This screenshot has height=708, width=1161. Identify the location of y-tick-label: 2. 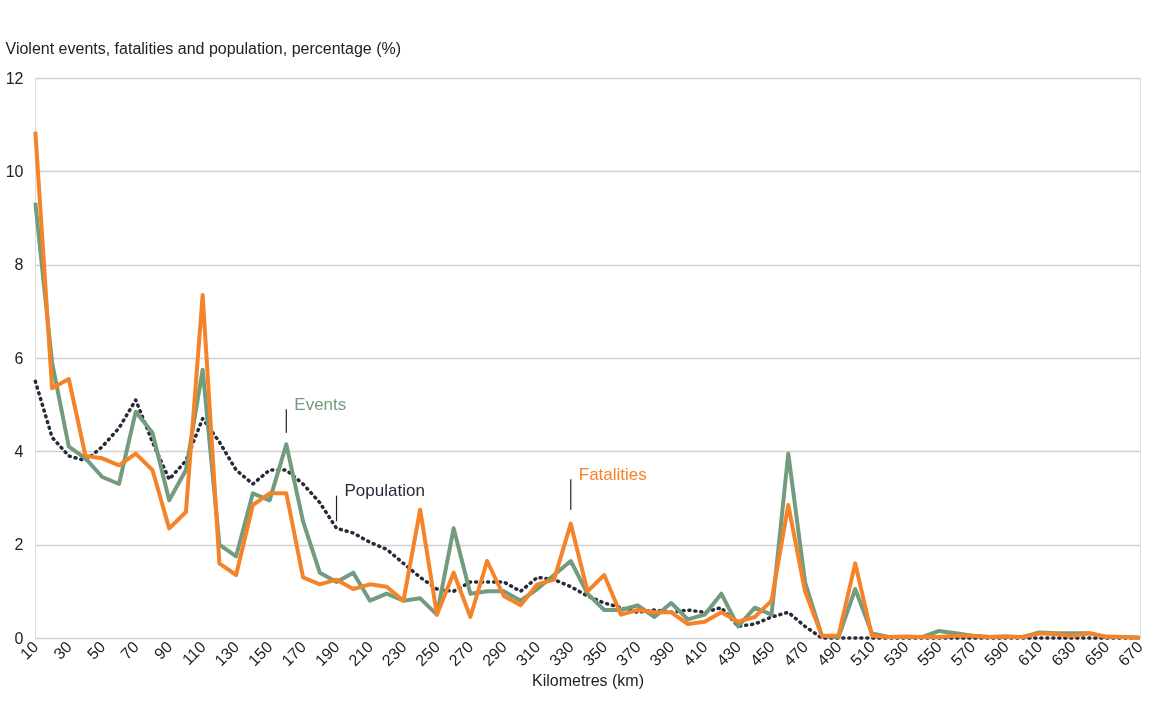
(19, 545).